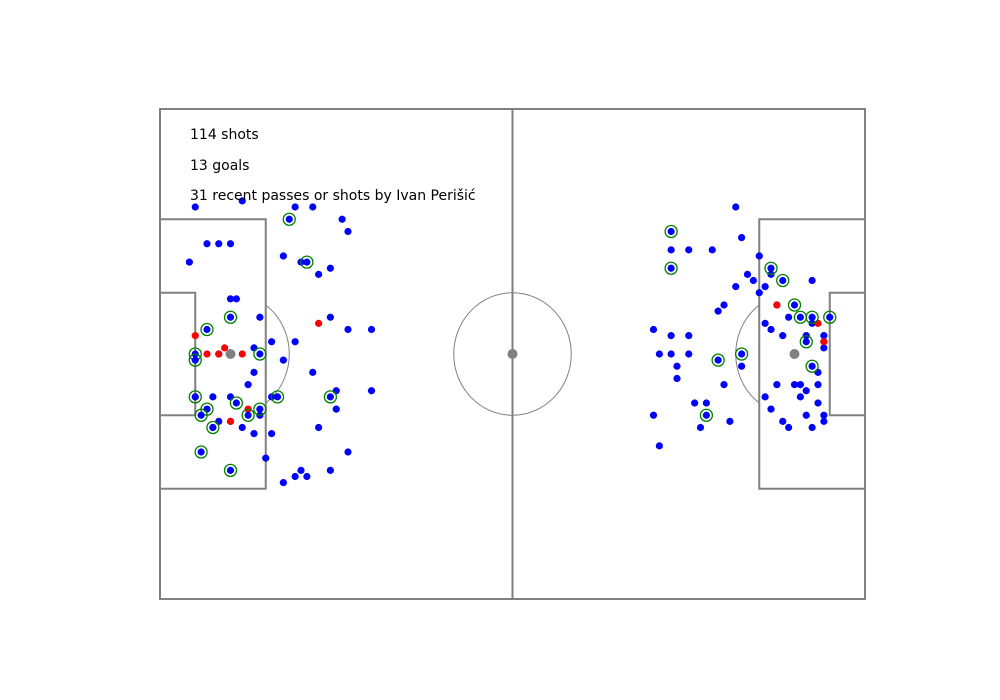 The height and width of the screenshot is (700, 1000). I want to click on left-penalty-spot, so click(230, 354).